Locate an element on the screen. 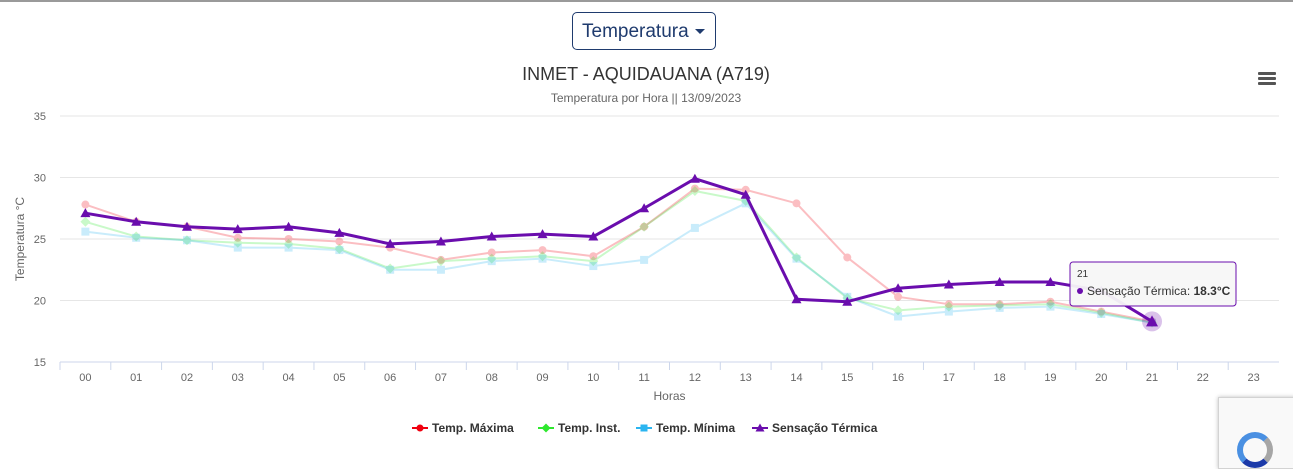 The image size is (1293, 469). x-tick-label: 02 is located at coordinates (187, 378).